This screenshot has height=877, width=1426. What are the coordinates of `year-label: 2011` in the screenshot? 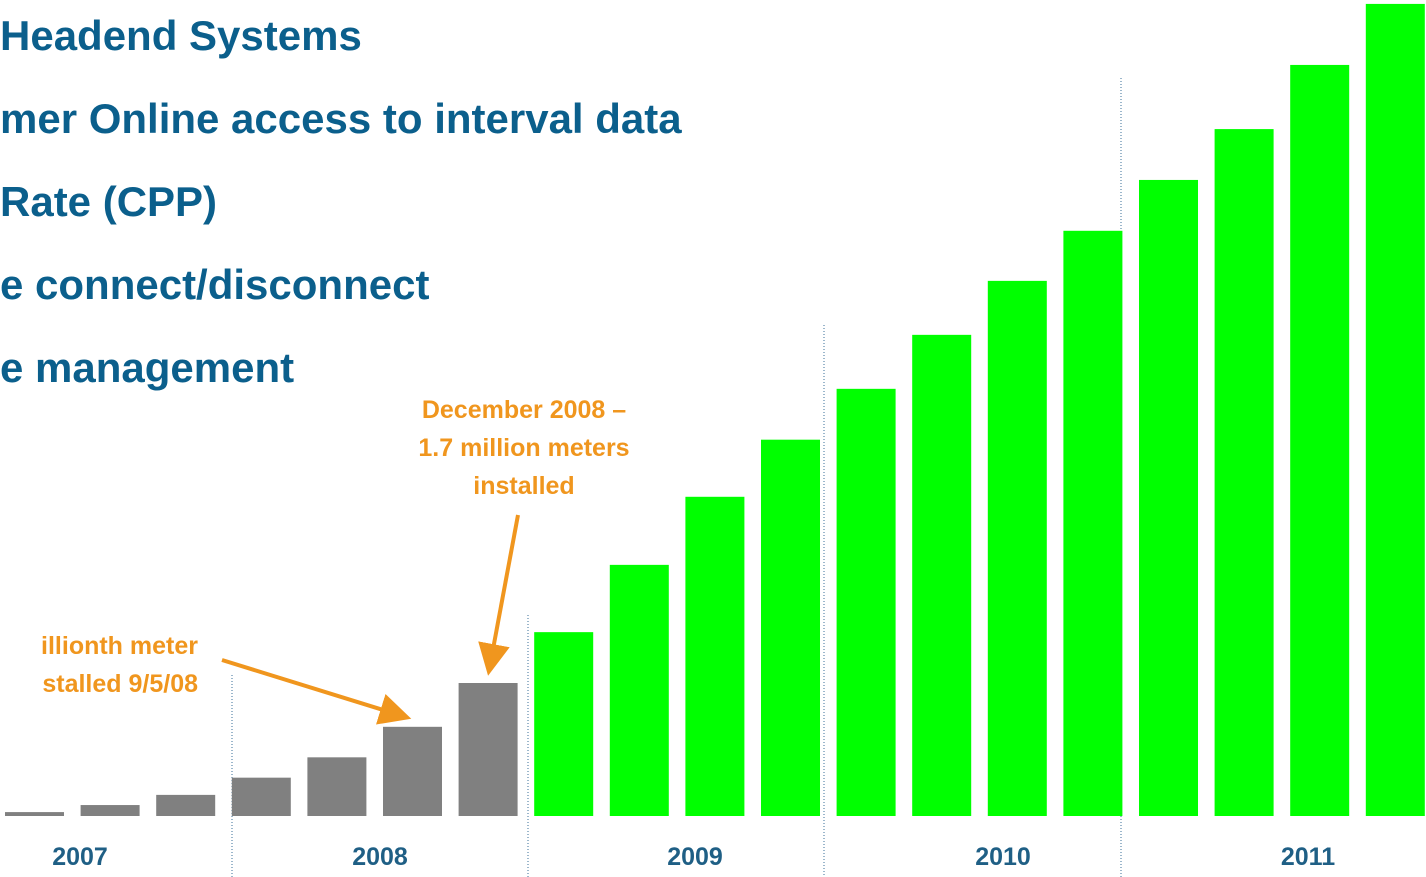 It's located at (1308, 857).